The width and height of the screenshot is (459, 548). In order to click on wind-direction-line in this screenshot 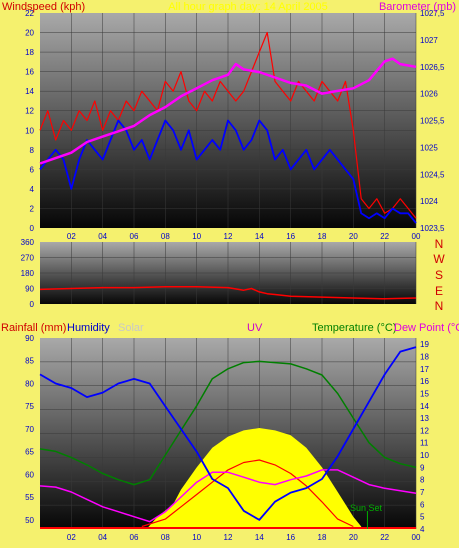, I will do `click(228, 293)`.